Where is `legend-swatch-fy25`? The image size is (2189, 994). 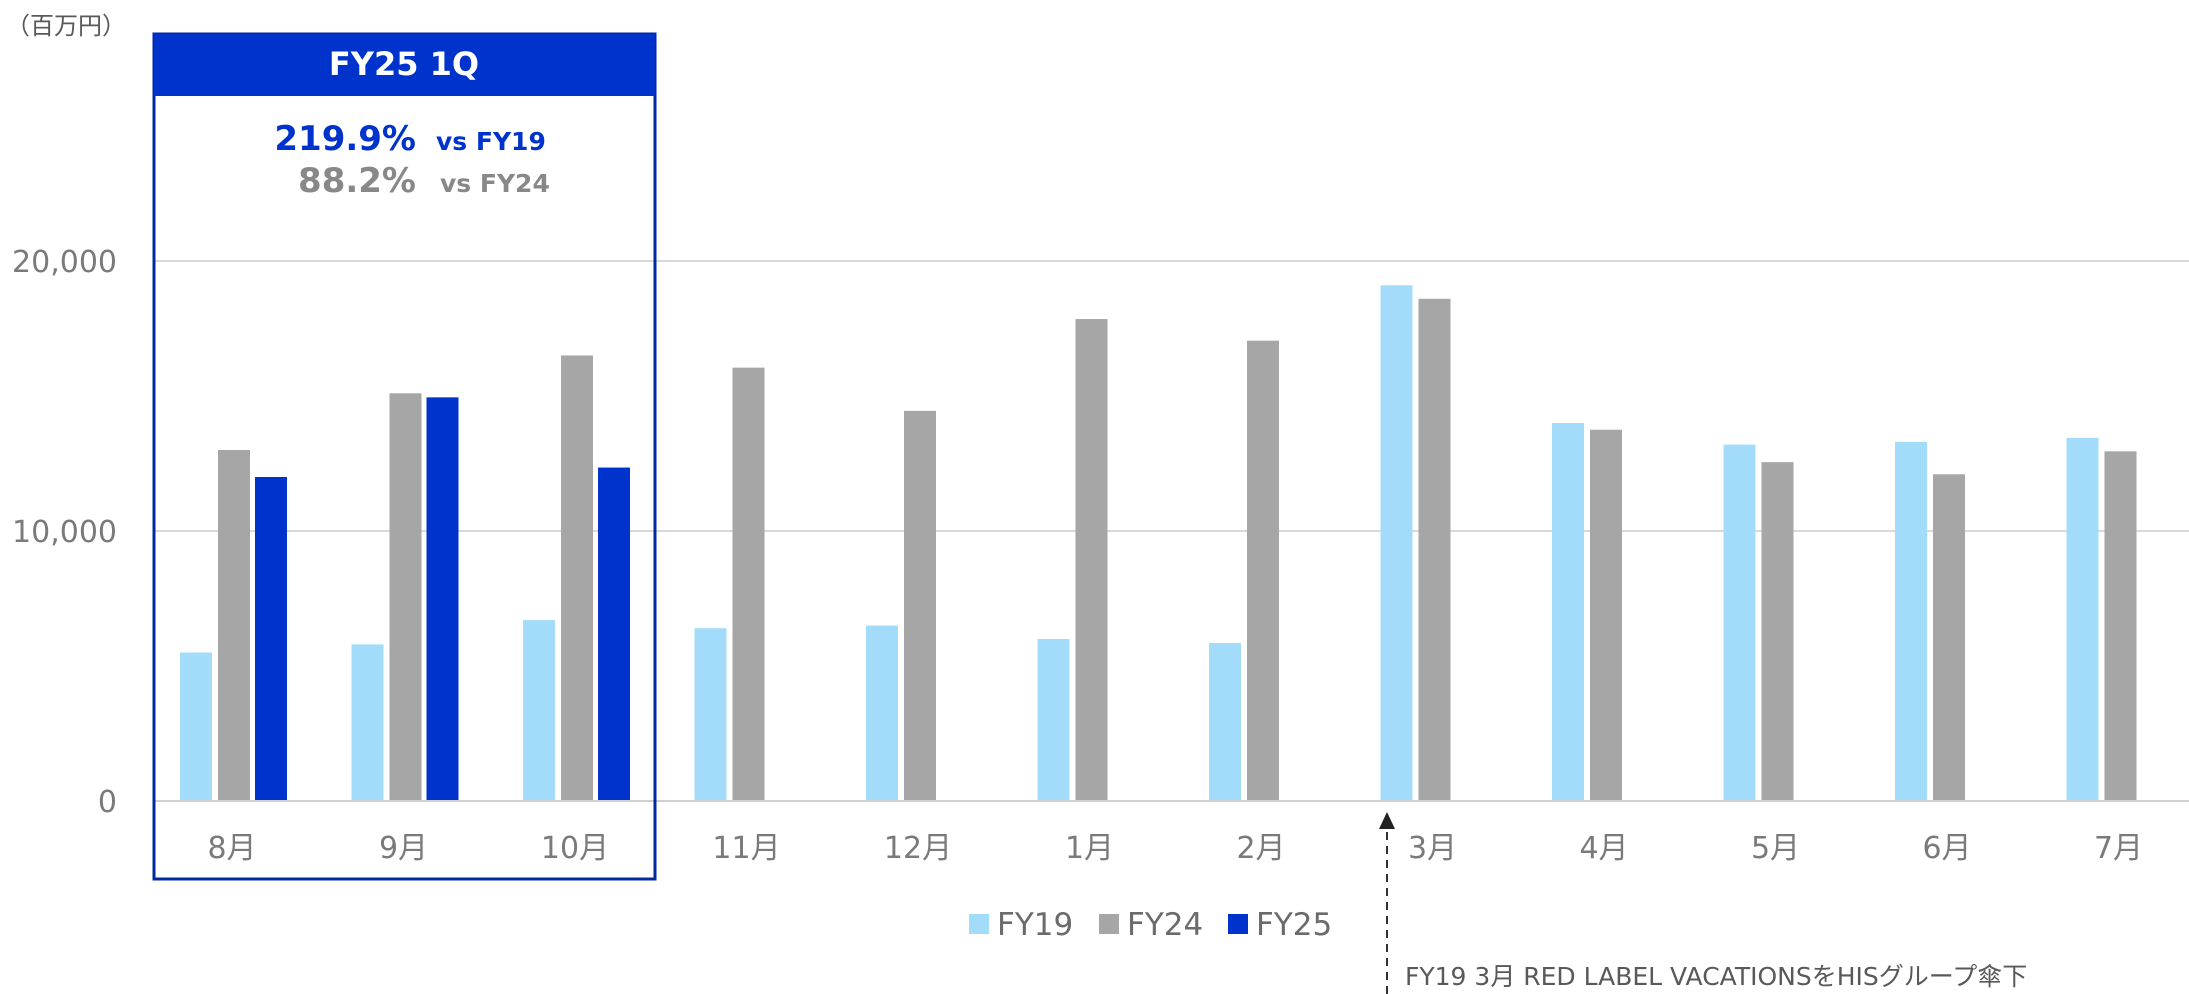 legend-swatch-fy25 is located at coordinates (1238, 924).